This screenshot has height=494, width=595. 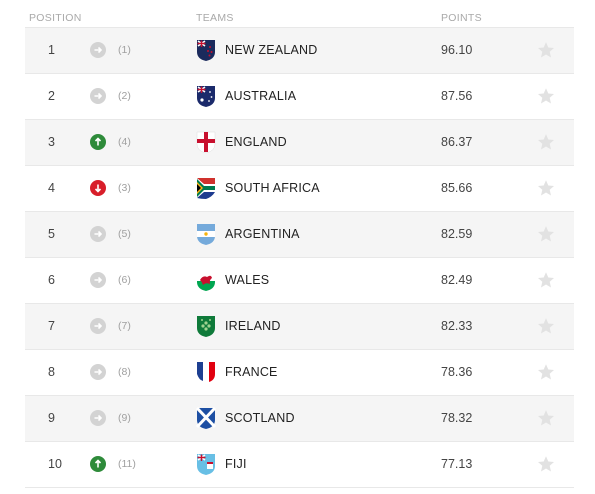 What do you see at coordinates (215, 18) in the screenshot?
I see `teams-column-header: TEAMS` at bounding box center [215, 18].